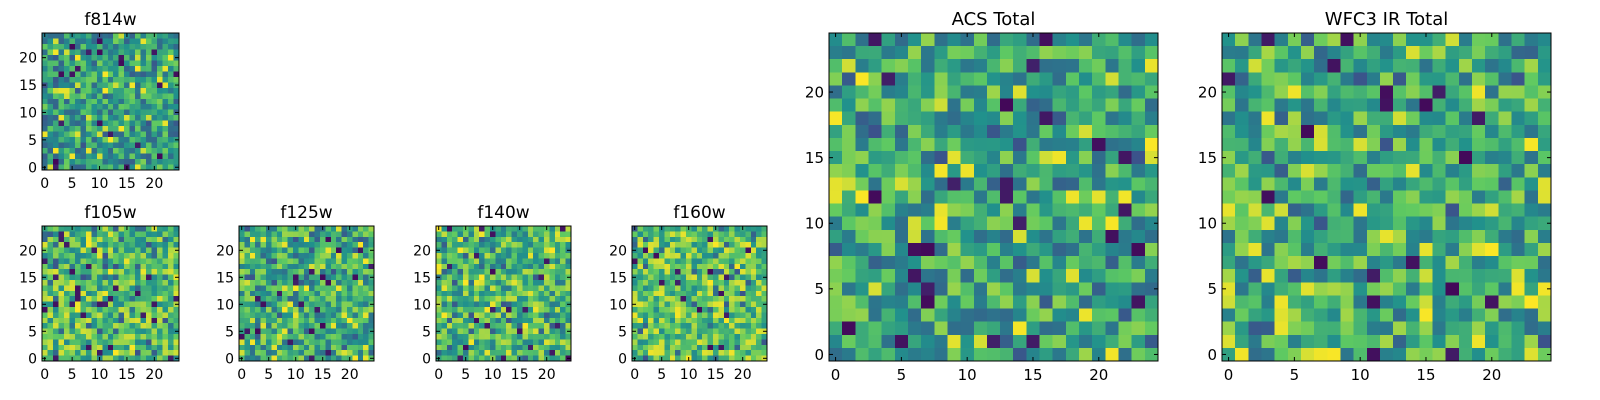 The height and width of the screenshot is (400, 1600). I want to click on y-tick-label: 10, so click(1207, 224).